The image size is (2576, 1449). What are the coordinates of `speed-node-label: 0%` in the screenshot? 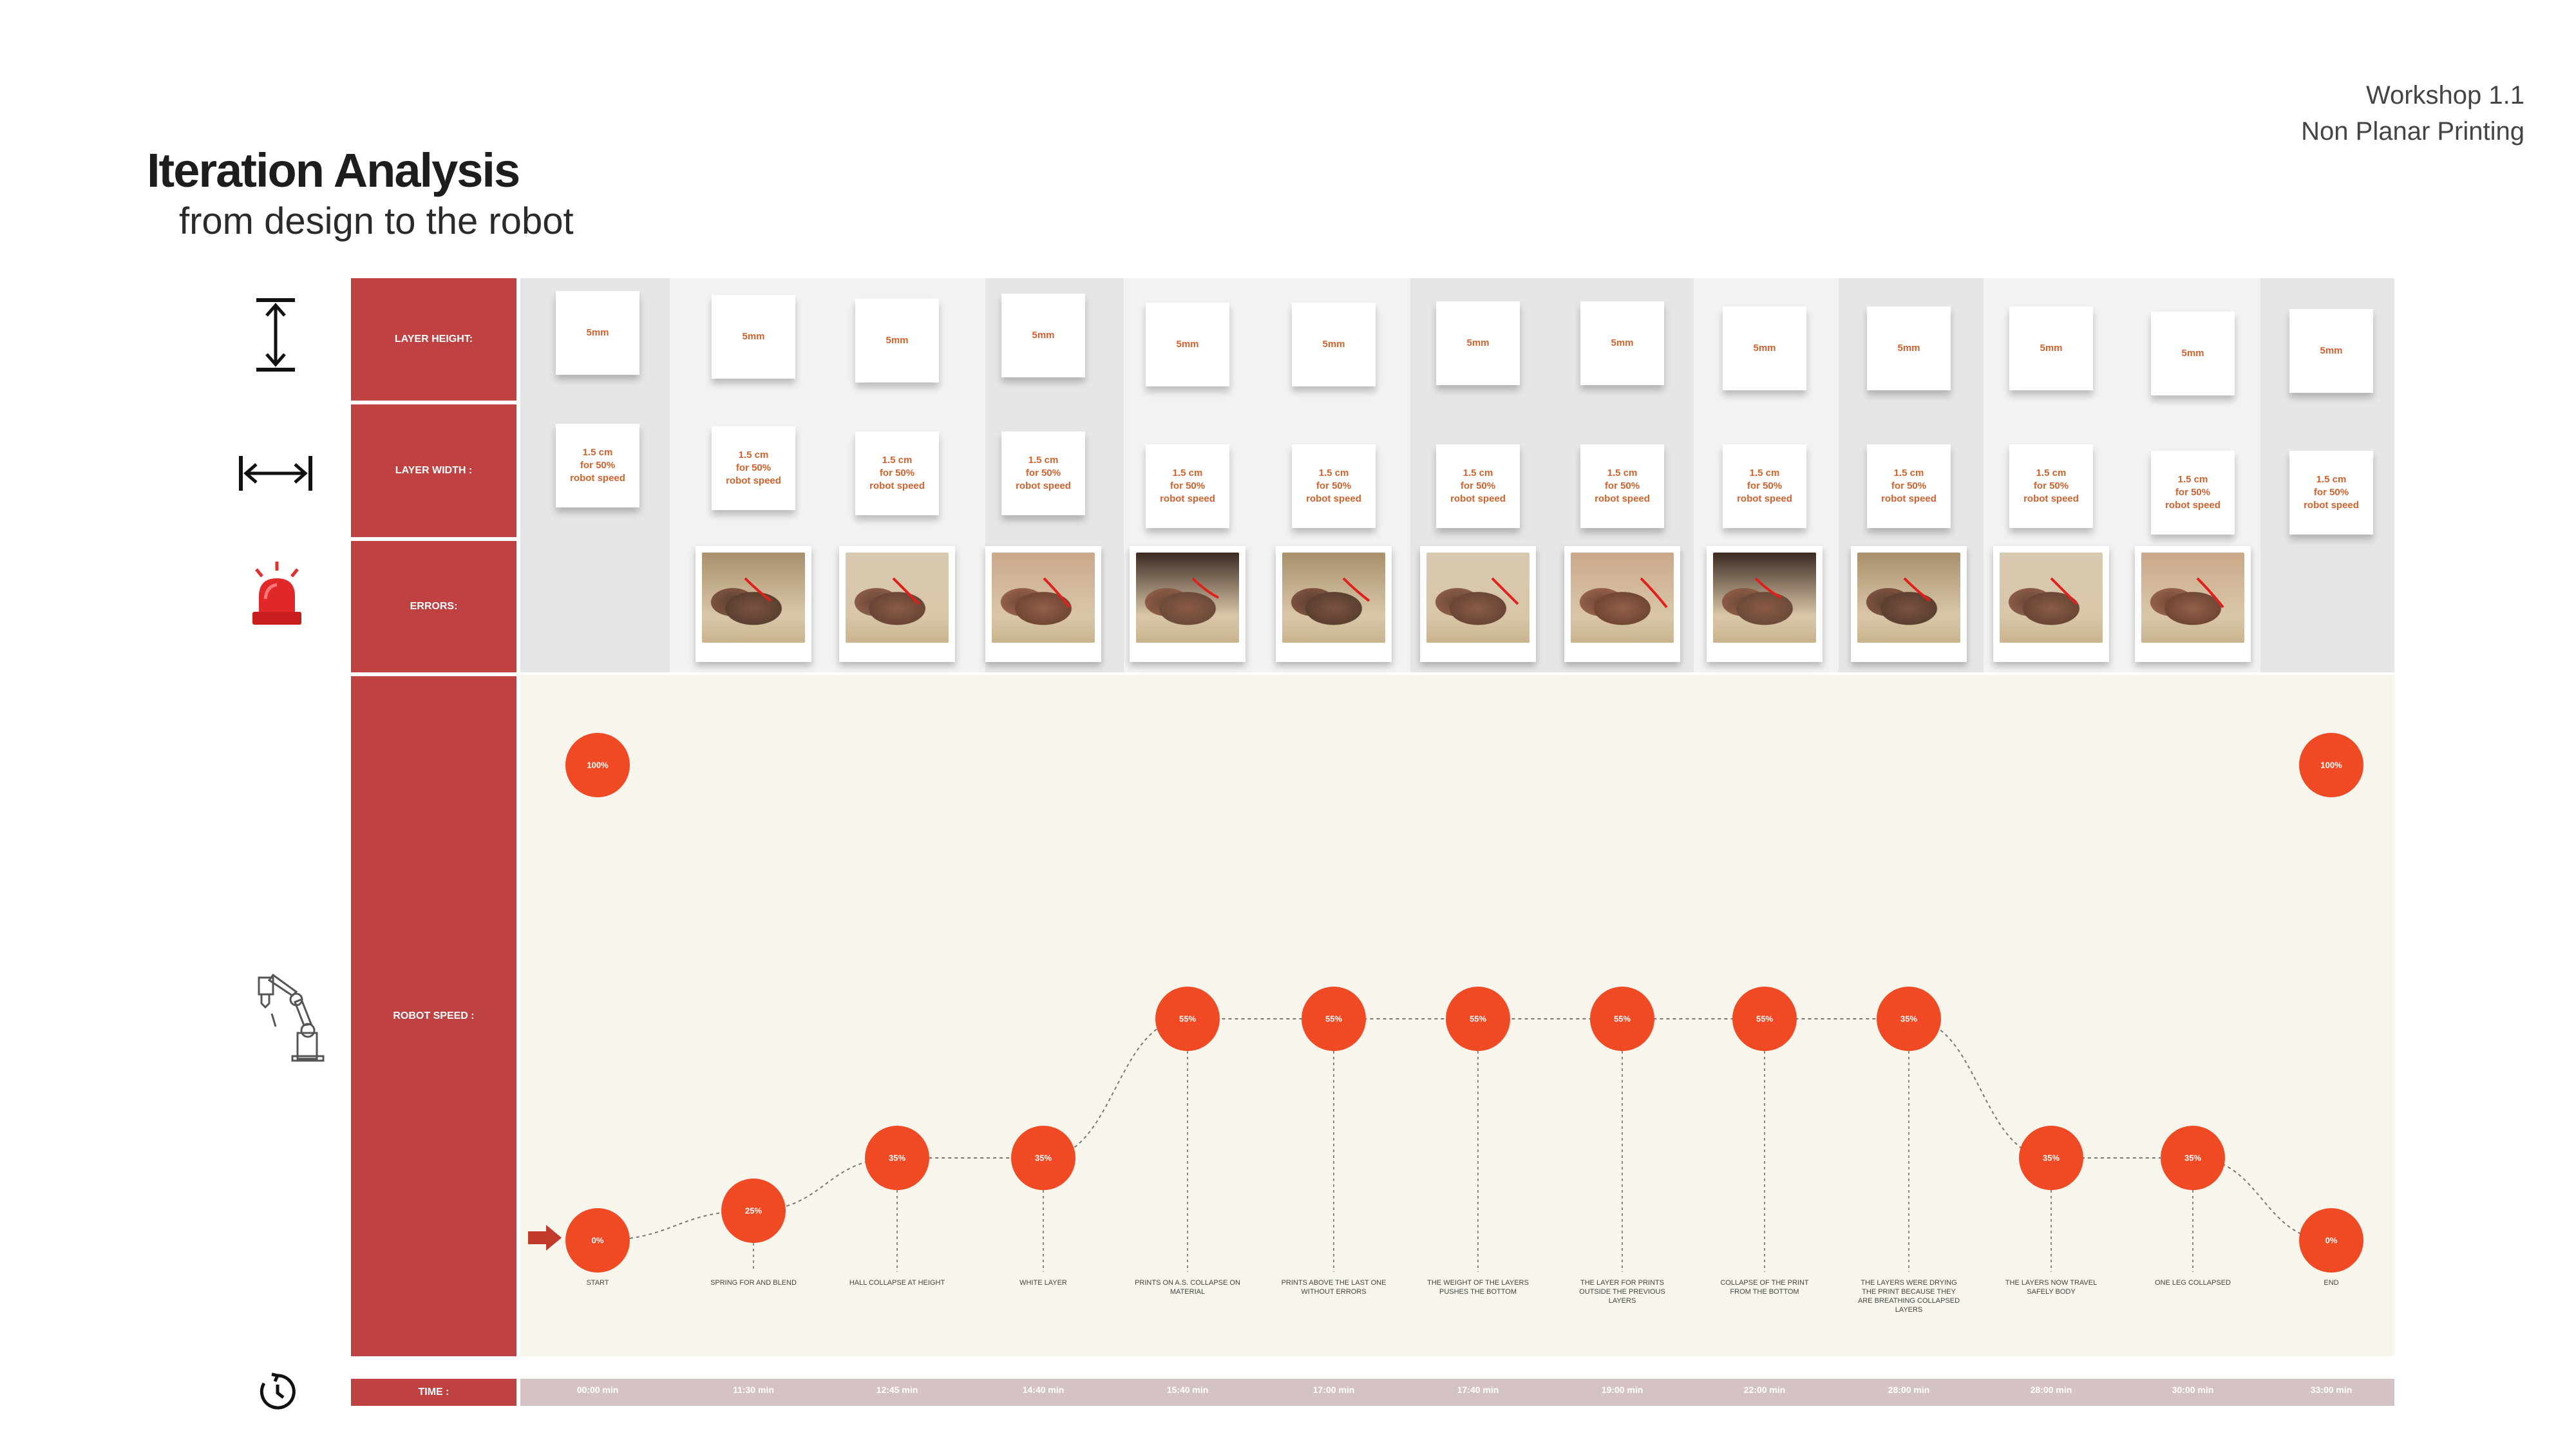 It's located at (2331, 1240).